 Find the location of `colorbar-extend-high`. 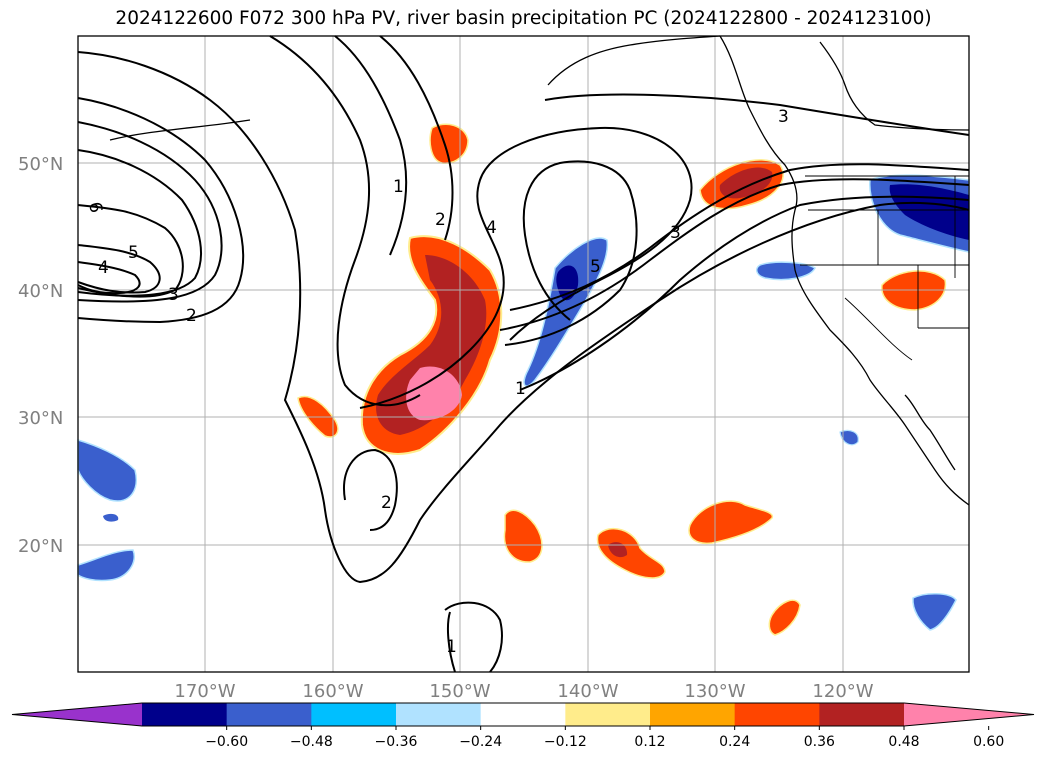

colorbar-extend-high is located at coordinates (969, 714).